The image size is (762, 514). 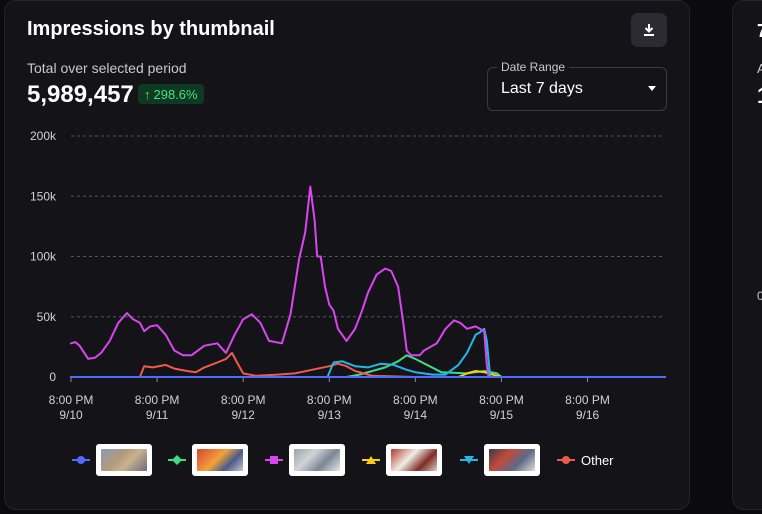 I want to click on y-tick-label: 150k, so click(x=43, y=196).